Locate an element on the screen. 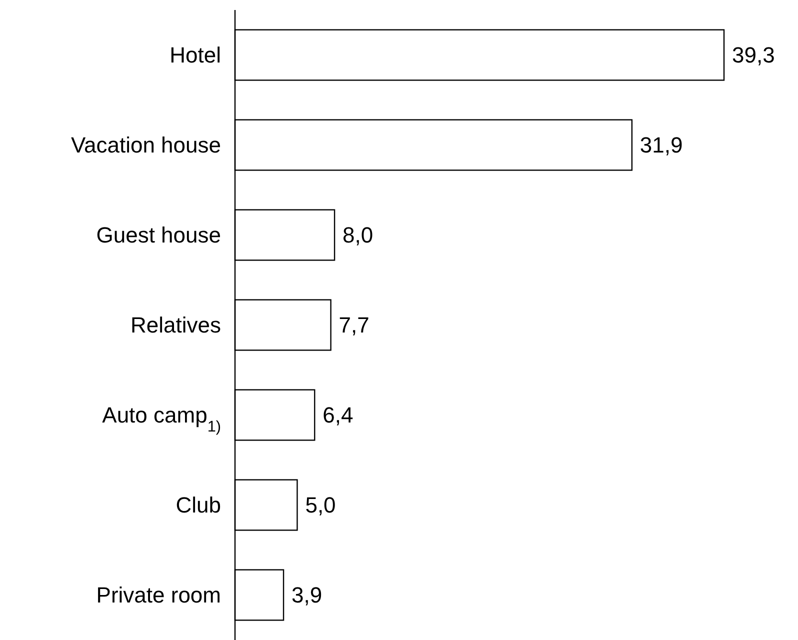 Image resolution: width=798 pixels, height=640 pixels. y-tick-label: Private room is located at coordinates (158, 595).